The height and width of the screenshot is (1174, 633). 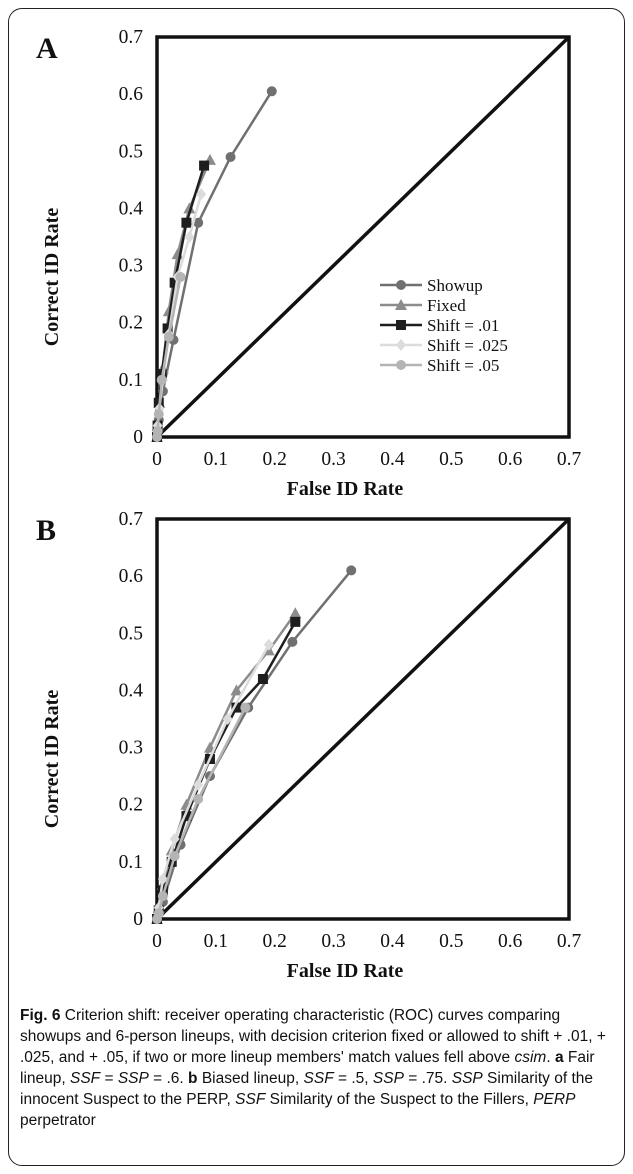 I want to click on legend-entry: Shift = .05, so click(x=463, y=365).